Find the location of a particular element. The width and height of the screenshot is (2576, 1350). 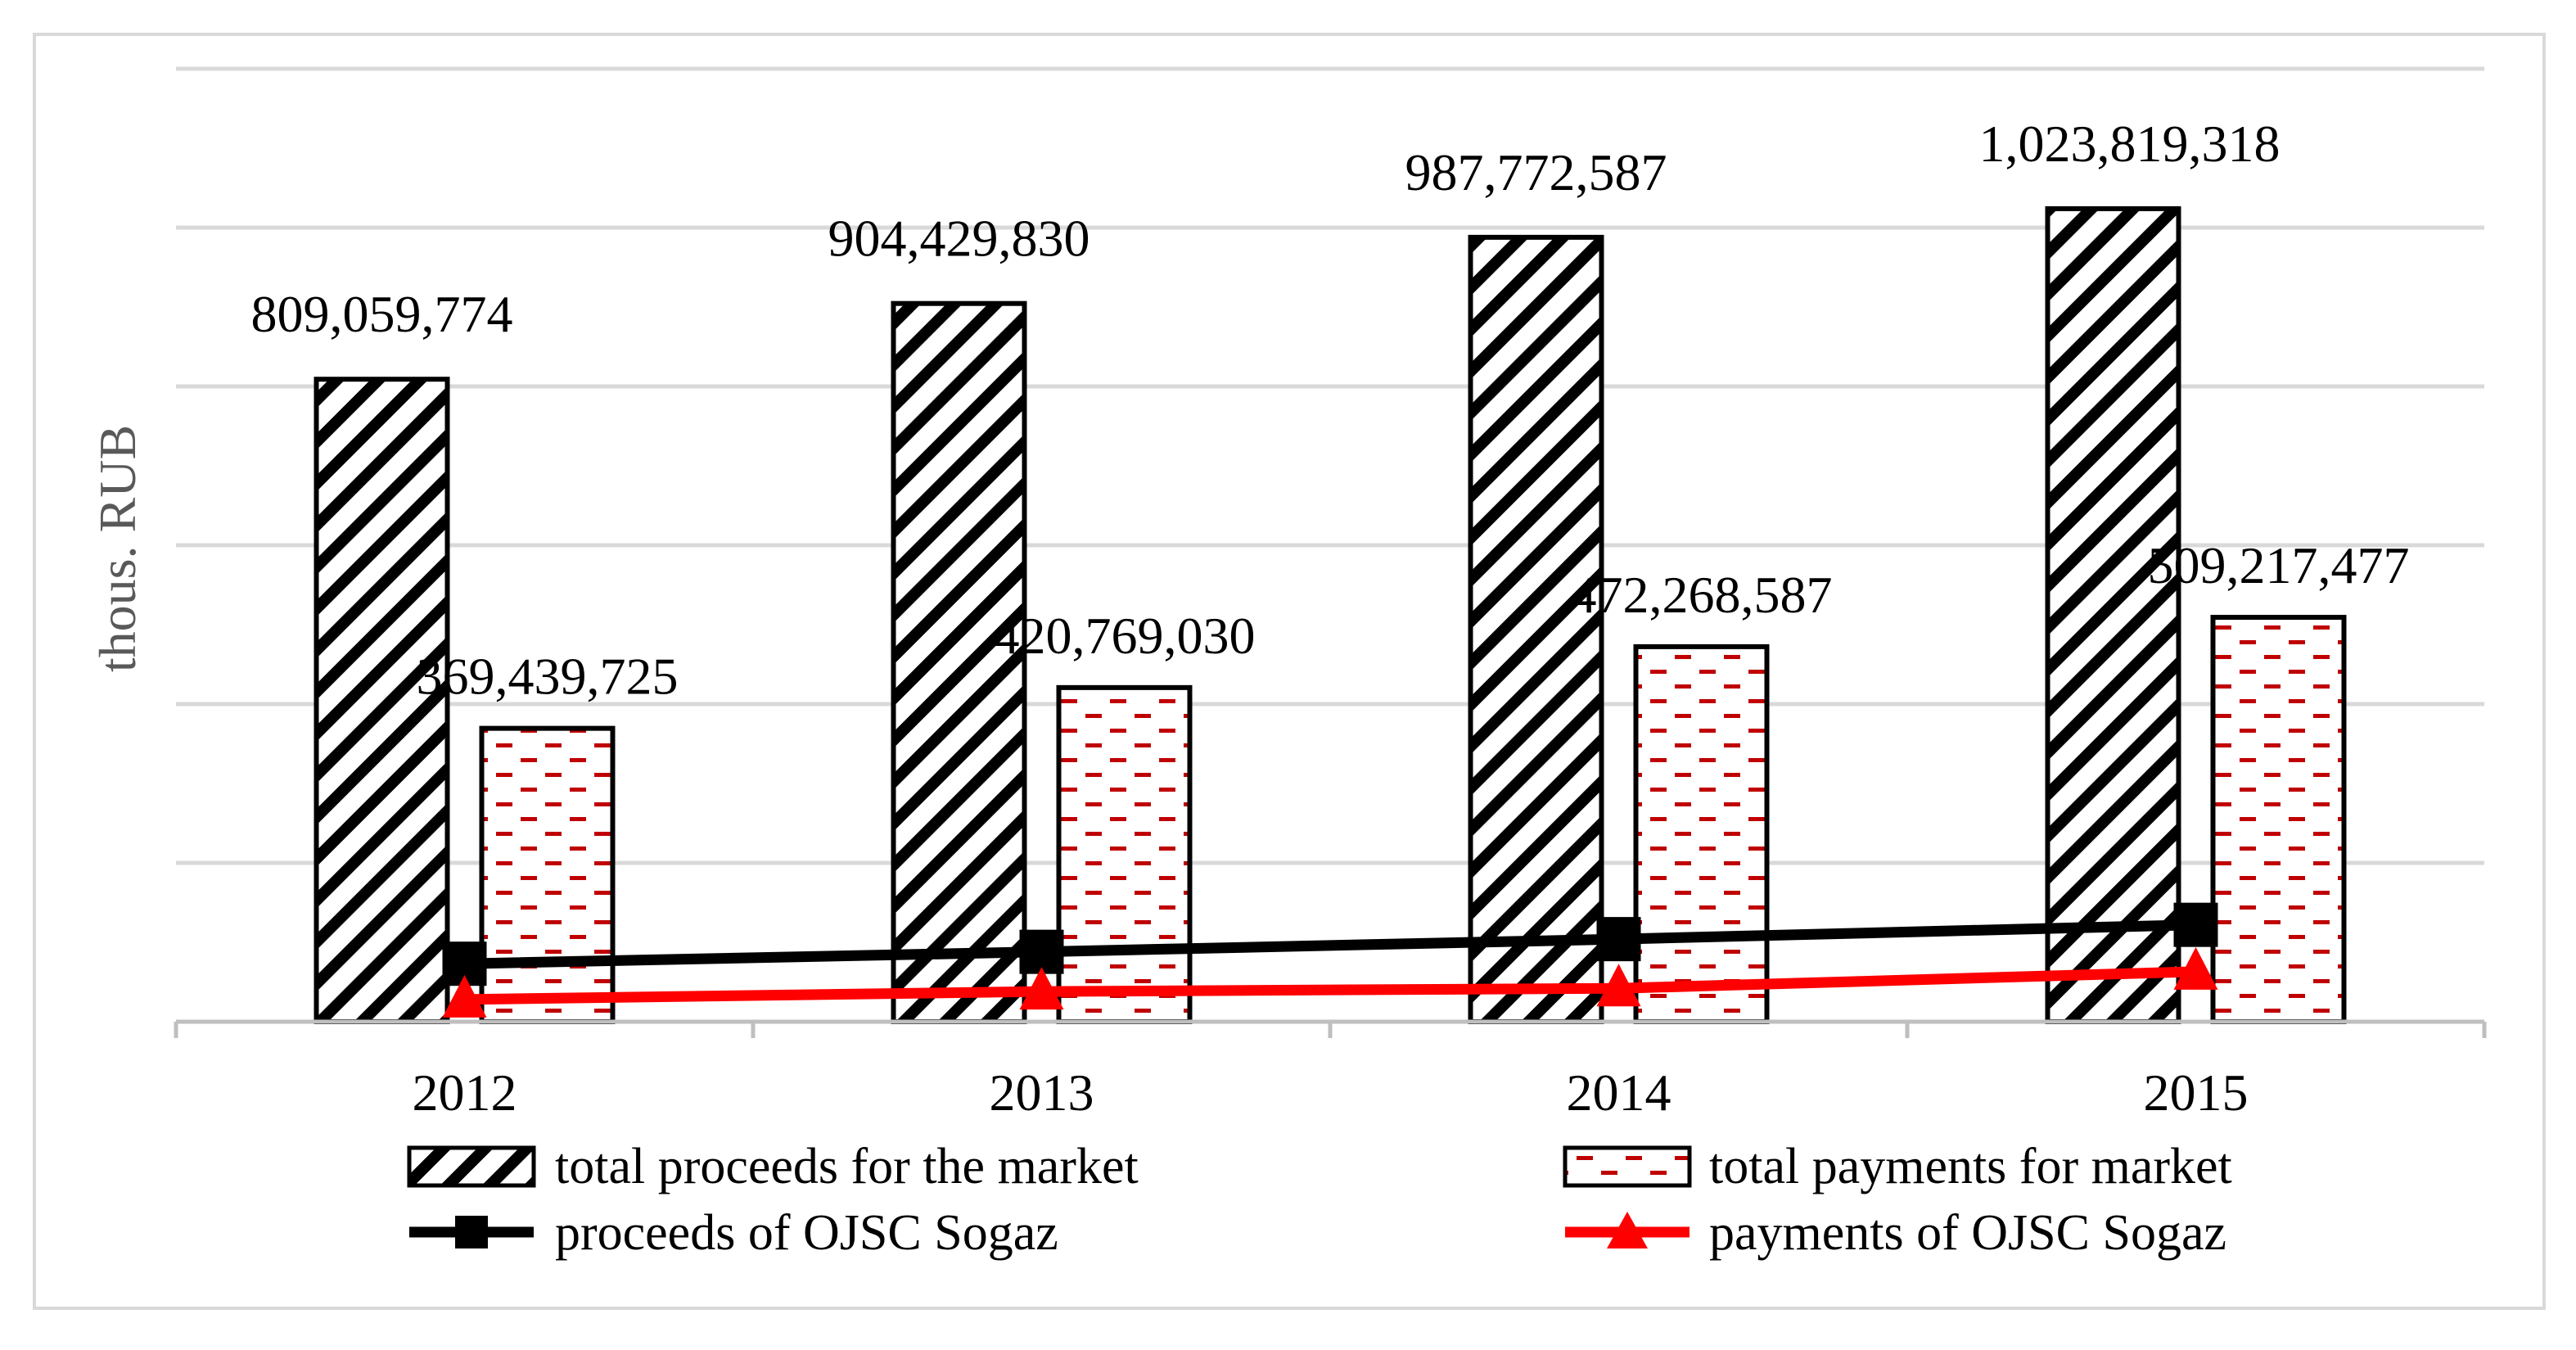

legend-label-payments-sogaz: payments of OJSC Sogaz is located at coordinates (1967, 1233).